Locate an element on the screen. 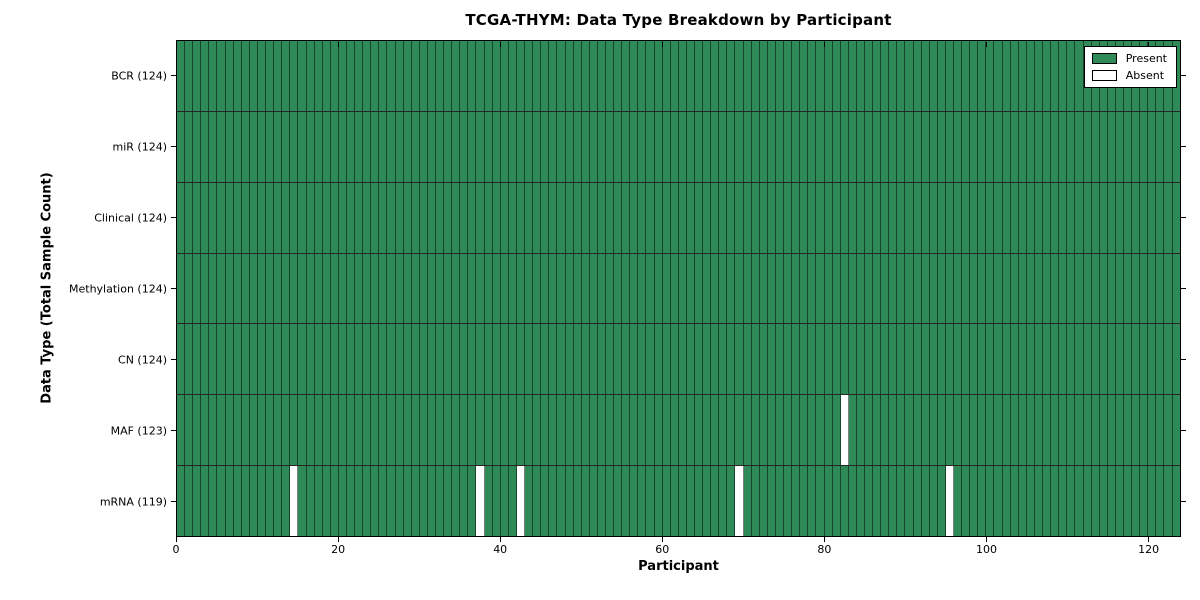 The width and height of the screenshot is (1200, 600). legend-item-present: Present is located at coordinates (1129, 58).